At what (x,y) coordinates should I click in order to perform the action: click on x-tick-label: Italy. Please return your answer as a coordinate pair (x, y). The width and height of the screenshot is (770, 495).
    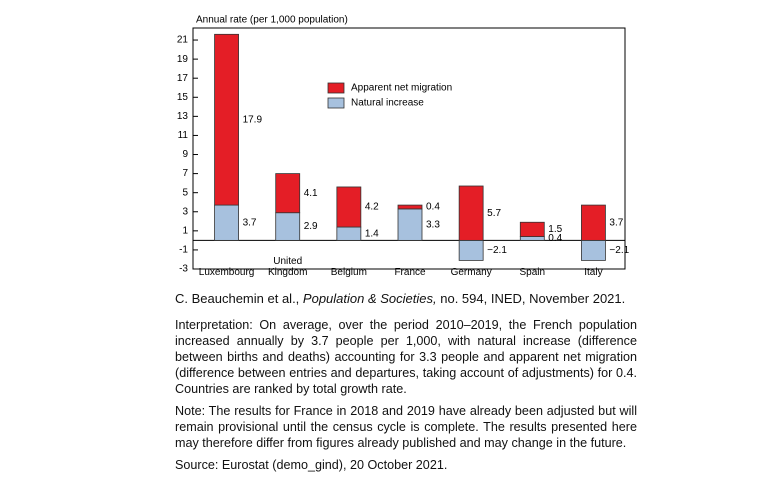
    Looking at the image, I should click on (593, 272).